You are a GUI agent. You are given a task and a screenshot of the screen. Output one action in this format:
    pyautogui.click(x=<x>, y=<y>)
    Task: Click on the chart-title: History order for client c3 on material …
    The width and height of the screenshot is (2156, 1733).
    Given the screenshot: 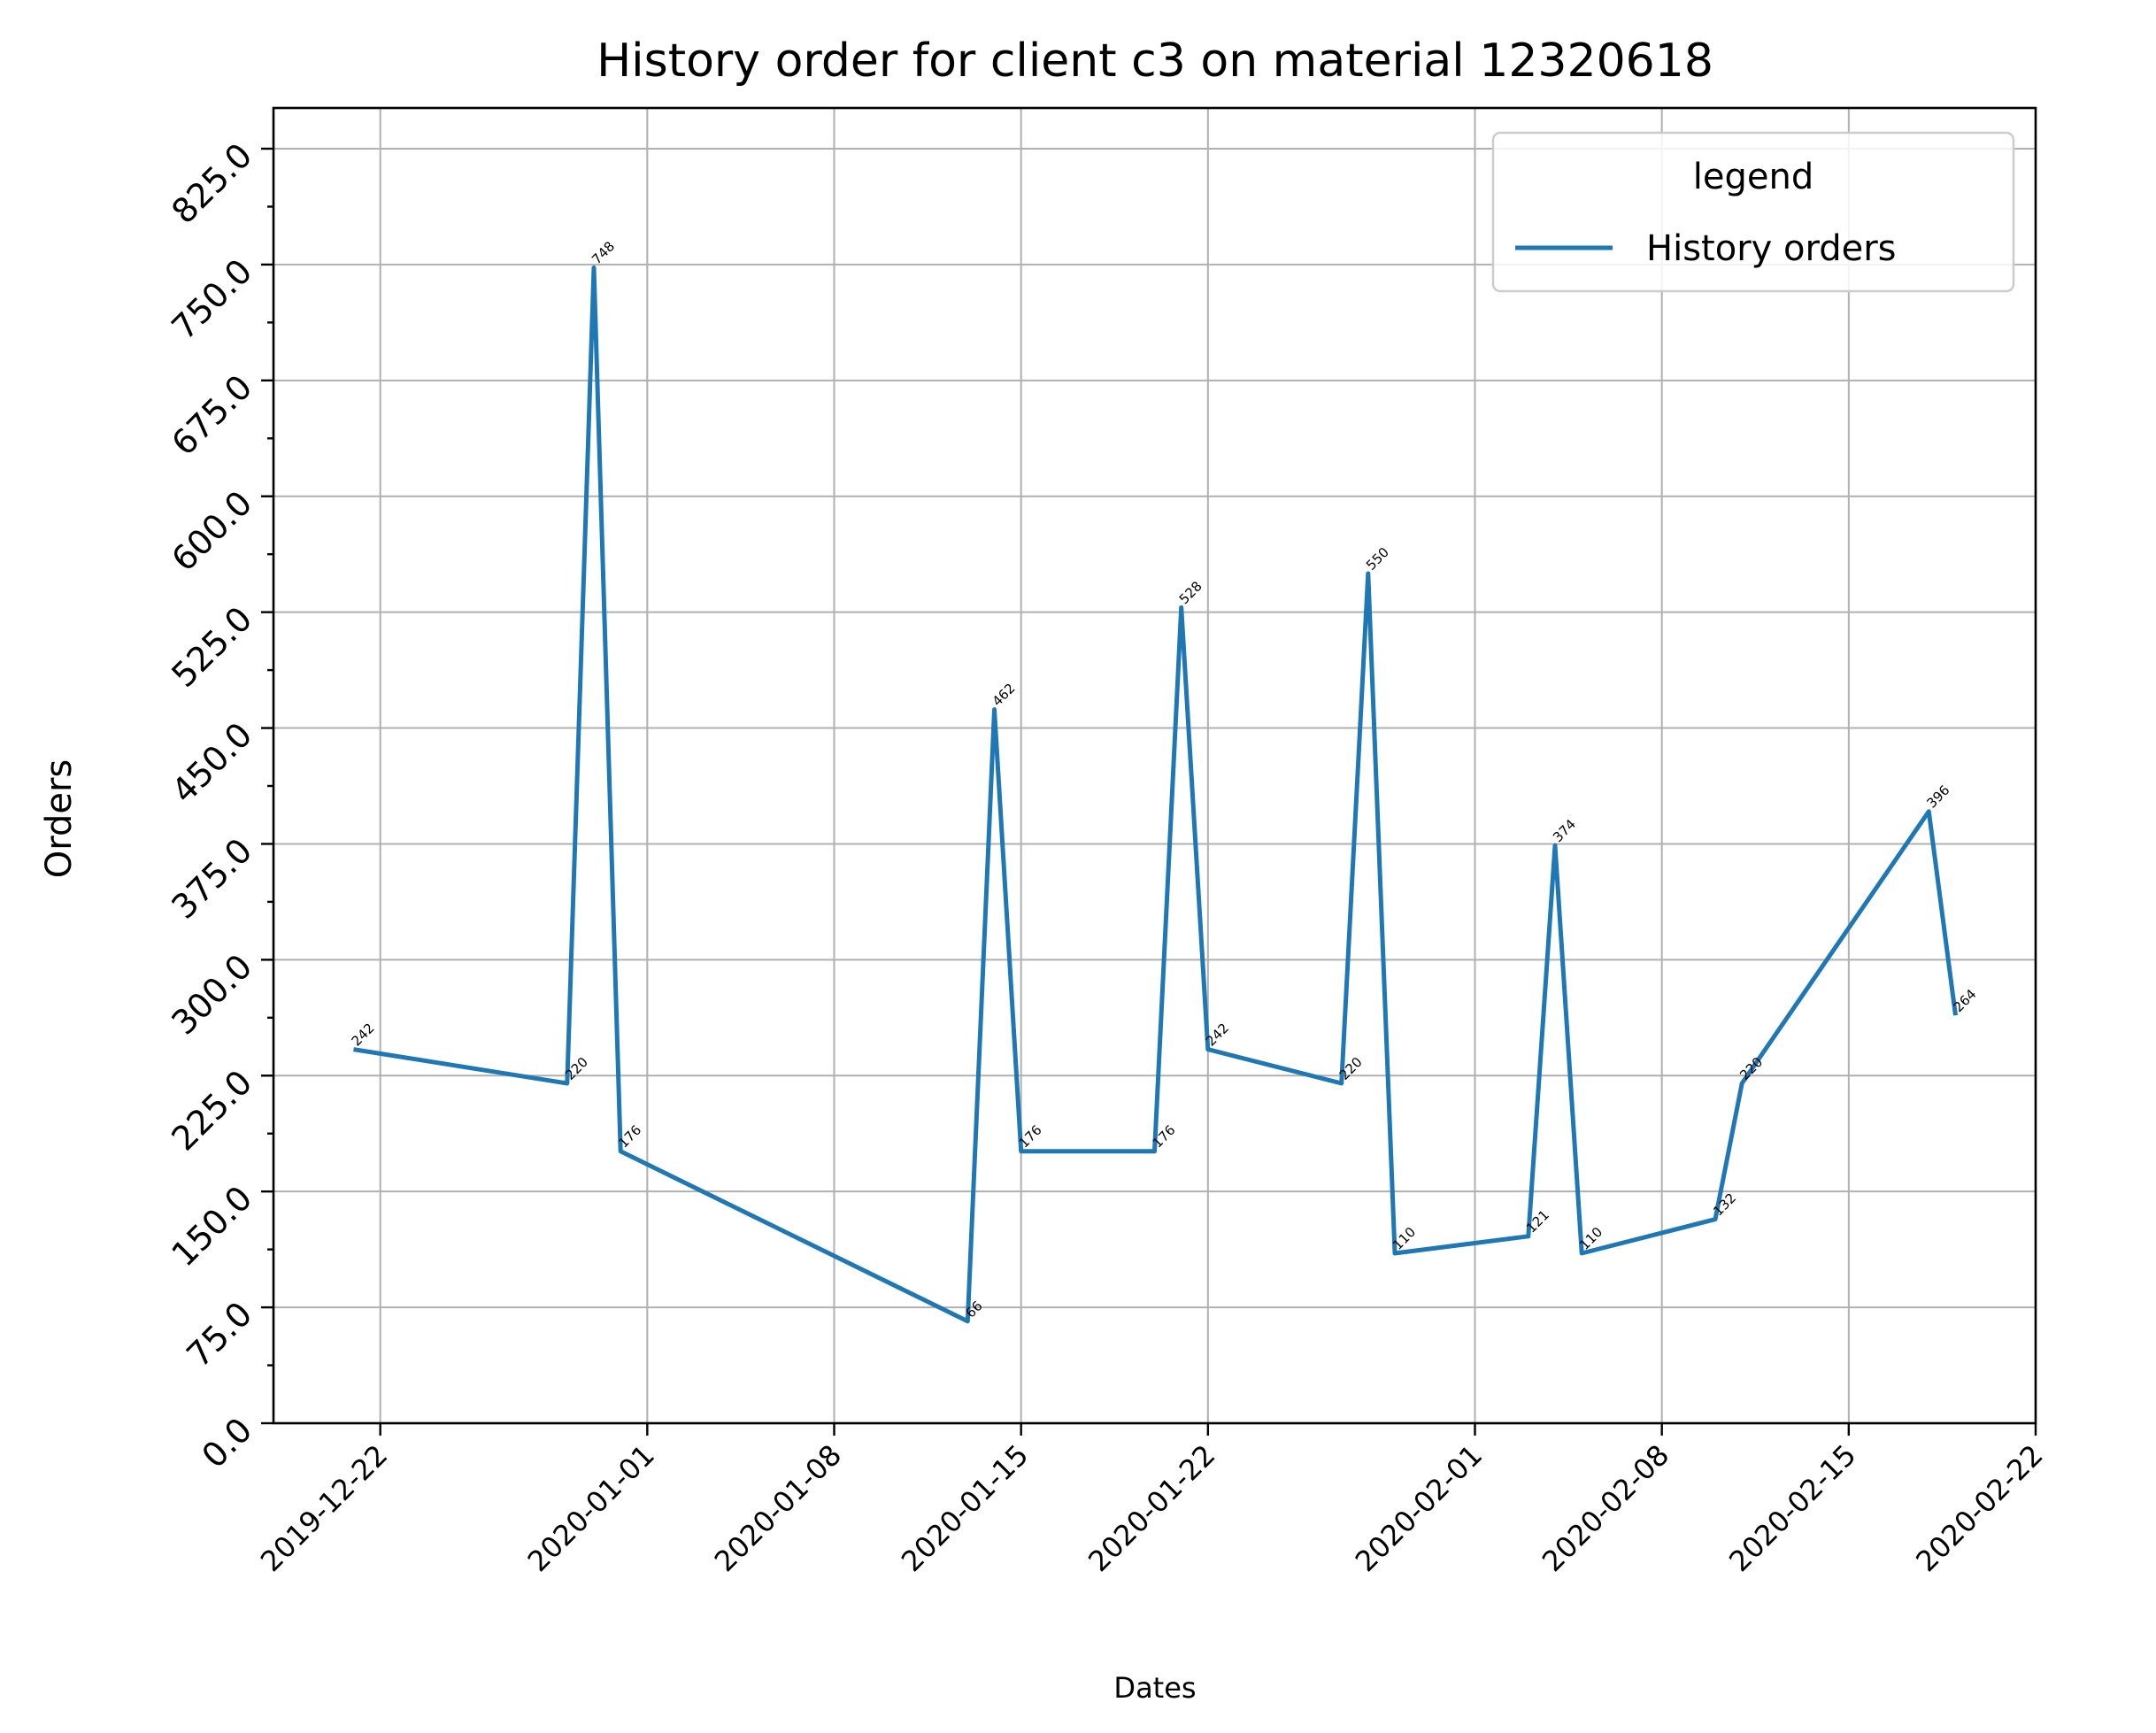 What is the action you would take?
    pyautogui.click(x=1155, y=61)
    